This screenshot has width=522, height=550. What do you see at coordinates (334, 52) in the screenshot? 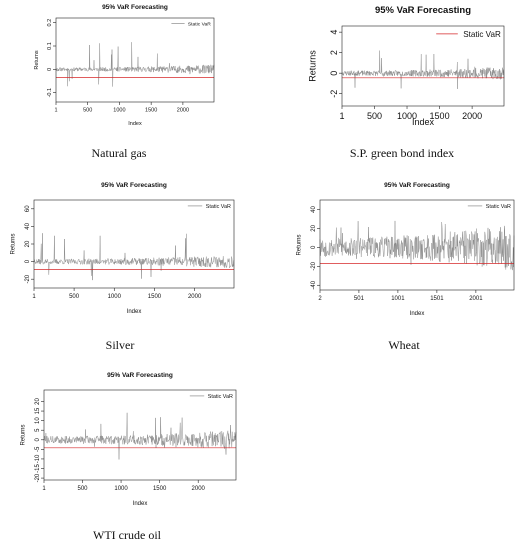
I see `y-tick-label: 2` at bounding box center [334, 52].